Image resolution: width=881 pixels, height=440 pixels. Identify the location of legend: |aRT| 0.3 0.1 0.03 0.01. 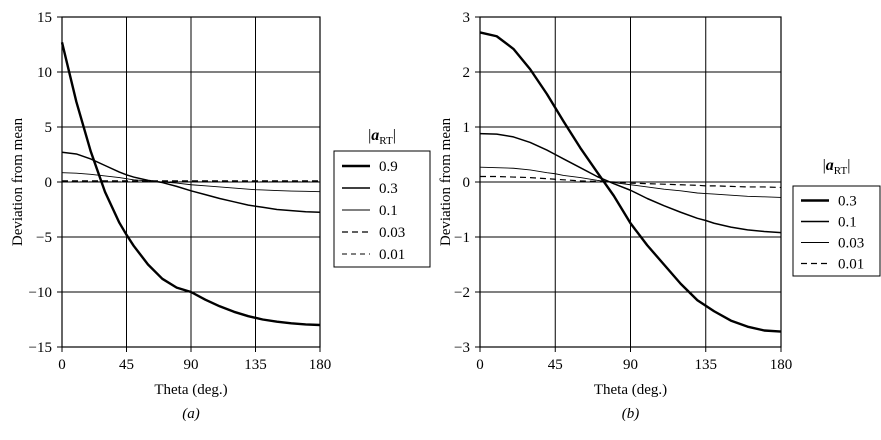
(836, 217).